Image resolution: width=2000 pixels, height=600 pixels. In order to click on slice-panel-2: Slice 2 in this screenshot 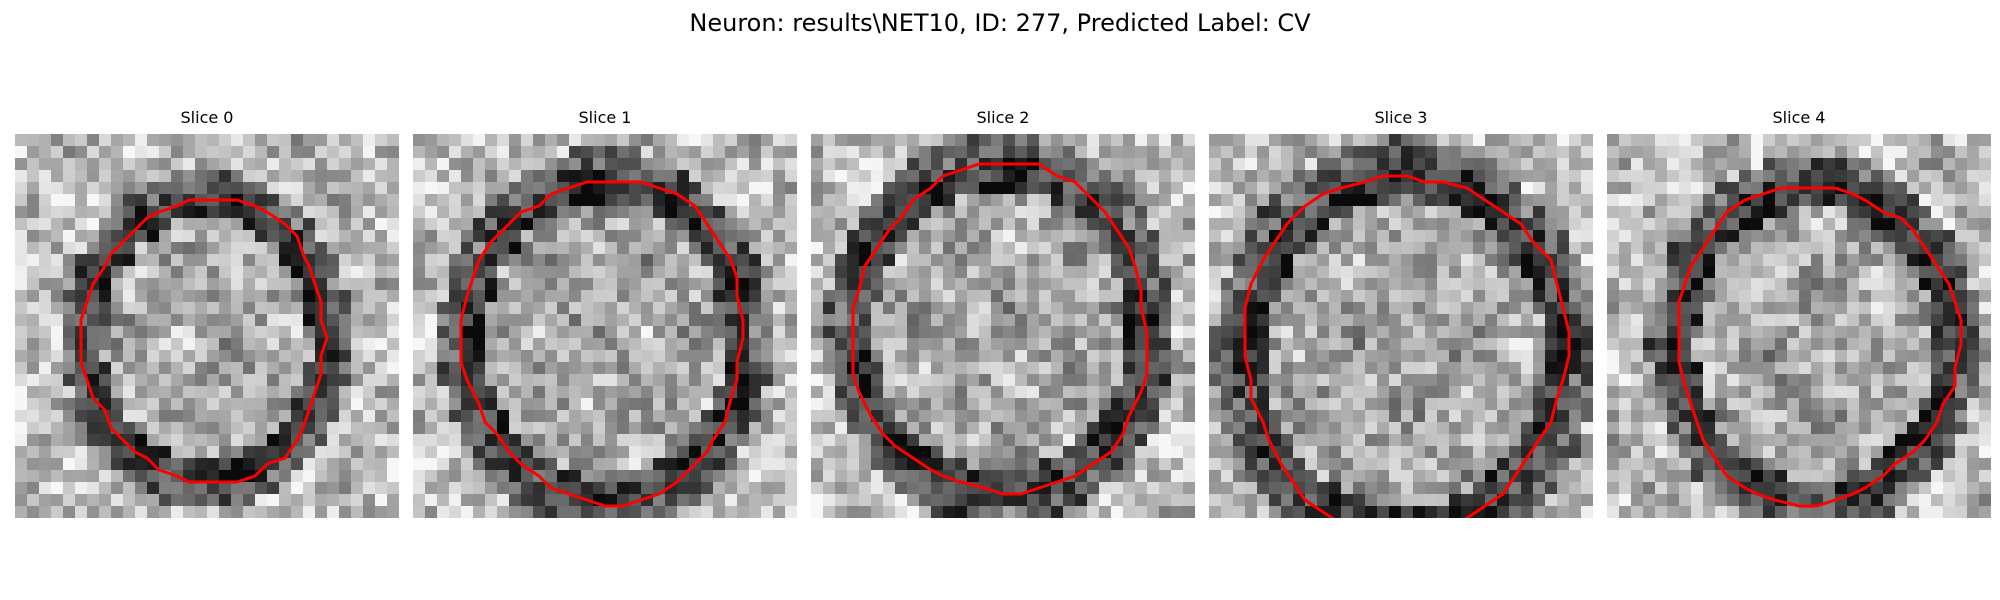, I will do `click(1003, 314)`.